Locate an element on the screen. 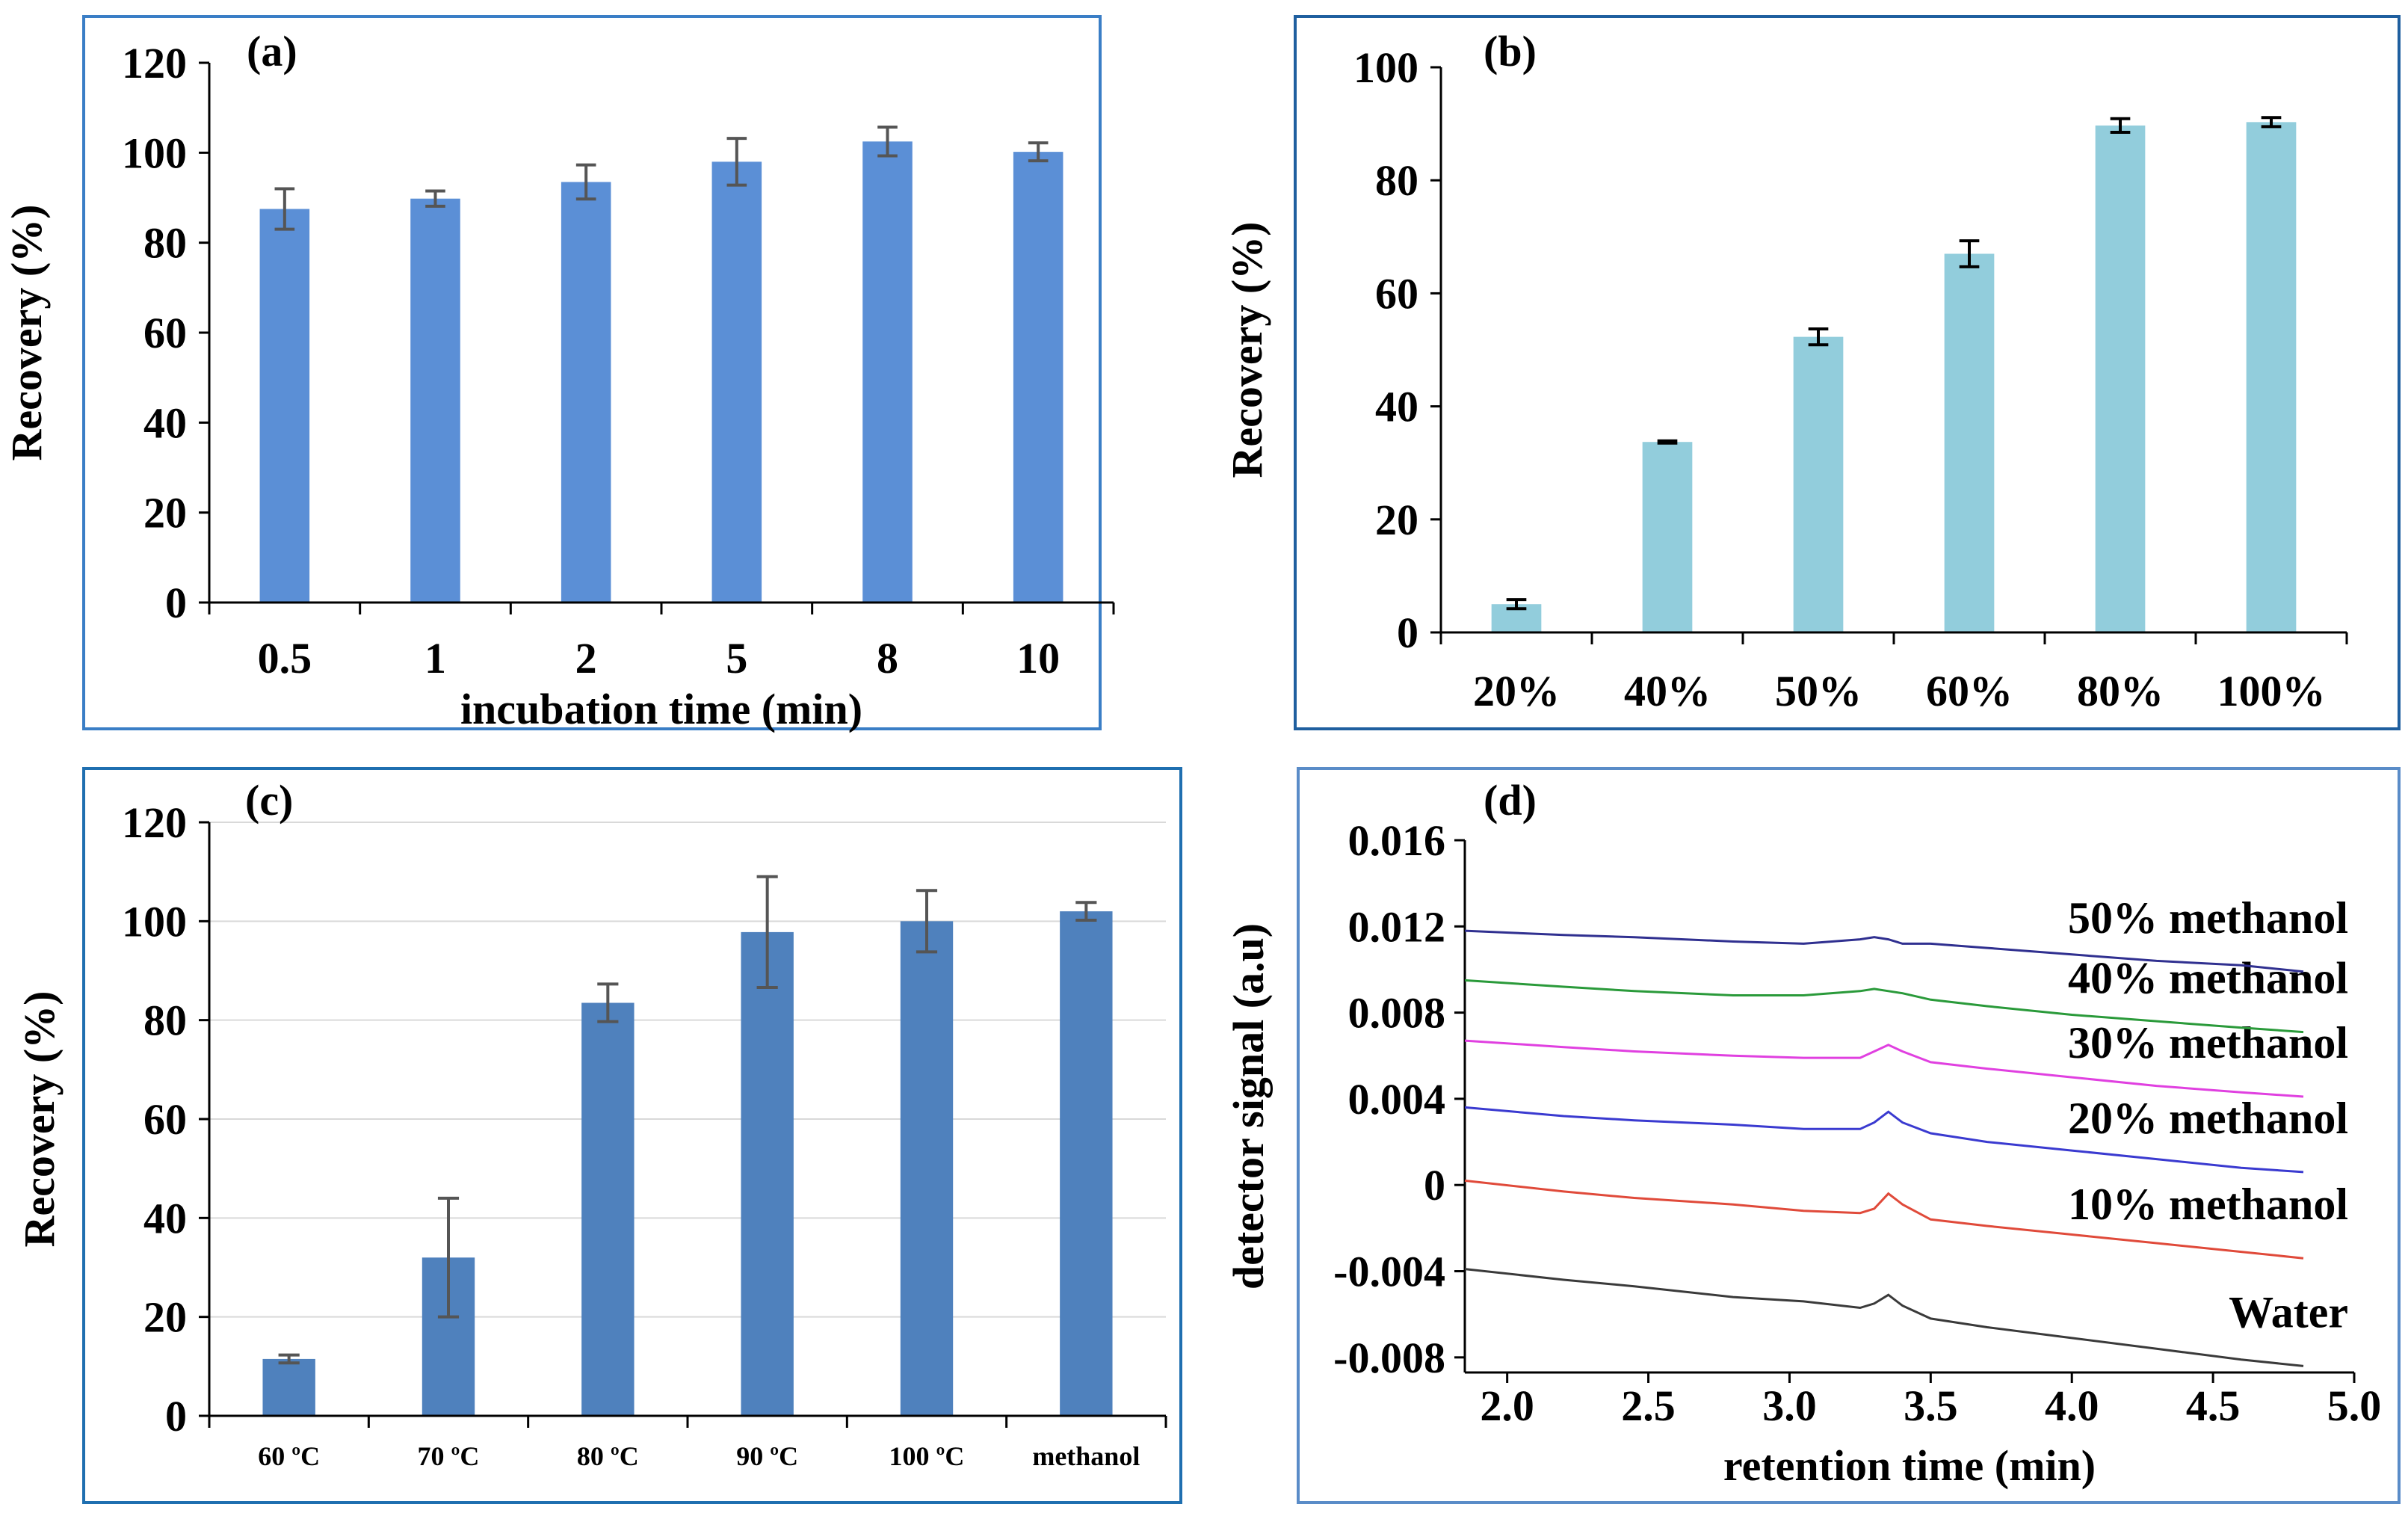 This screenshot has width=2408, height=1516. x-tick-label: 1 is located at coordinates (435, 658).